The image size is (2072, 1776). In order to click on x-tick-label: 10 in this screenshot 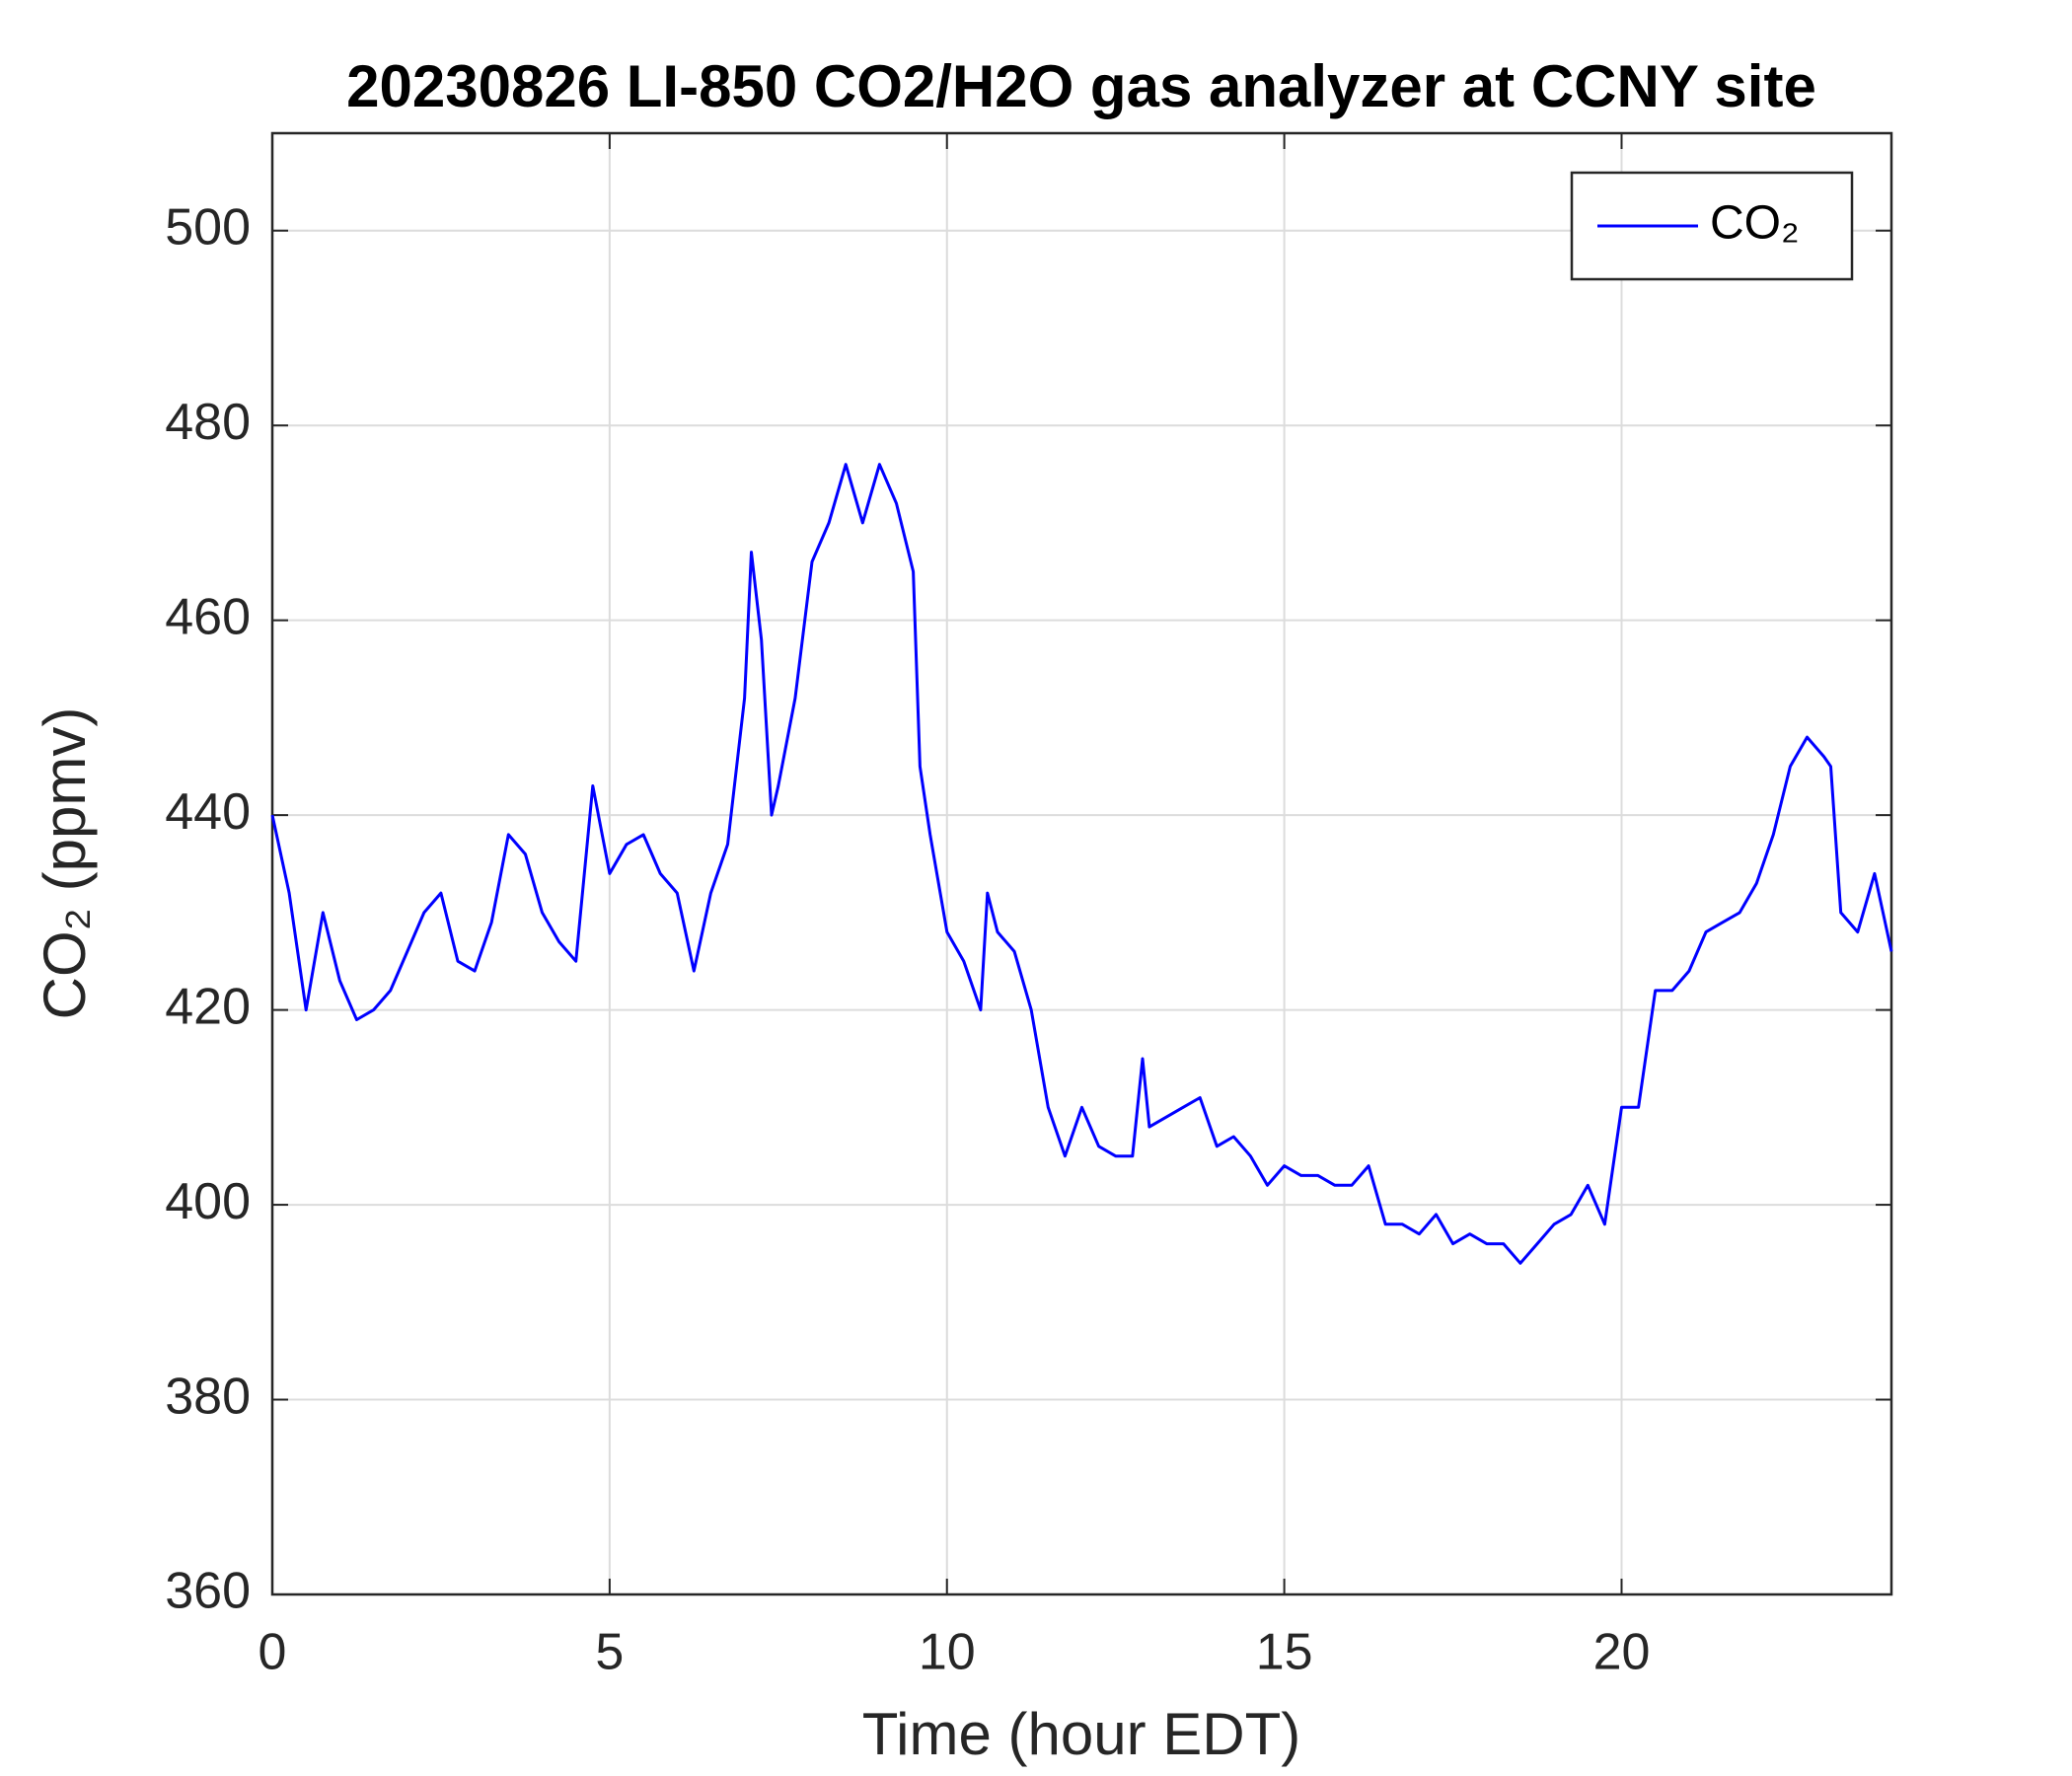, I will do `click(948, 1653)`.